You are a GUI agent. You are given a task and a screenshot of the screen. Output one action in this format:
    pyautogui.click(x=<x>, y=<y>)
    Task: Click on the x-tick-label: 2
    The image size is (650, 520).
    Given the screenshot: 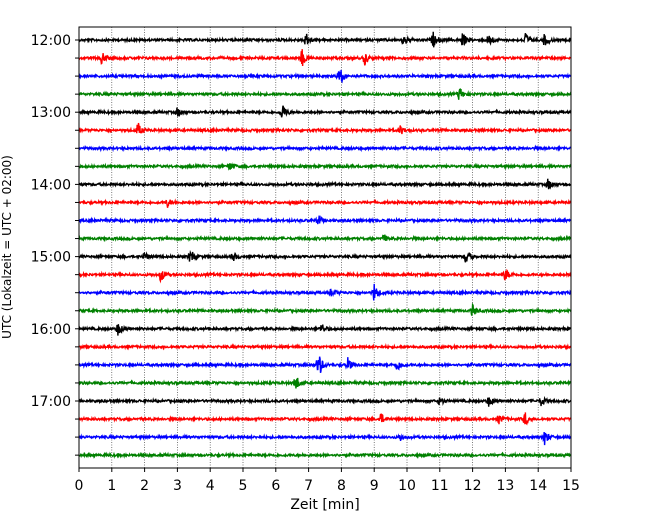 What is the action you would take?
    pyautogui.click(x=144, y=486)
    